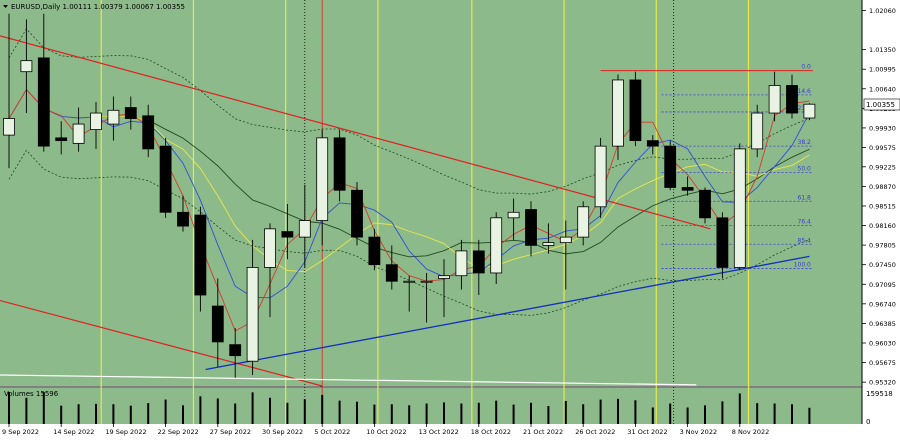 The width and height of the screenshot is (900, 440). I want to click on time-tick-label: 3 Nov 2022, so click(699, 432).